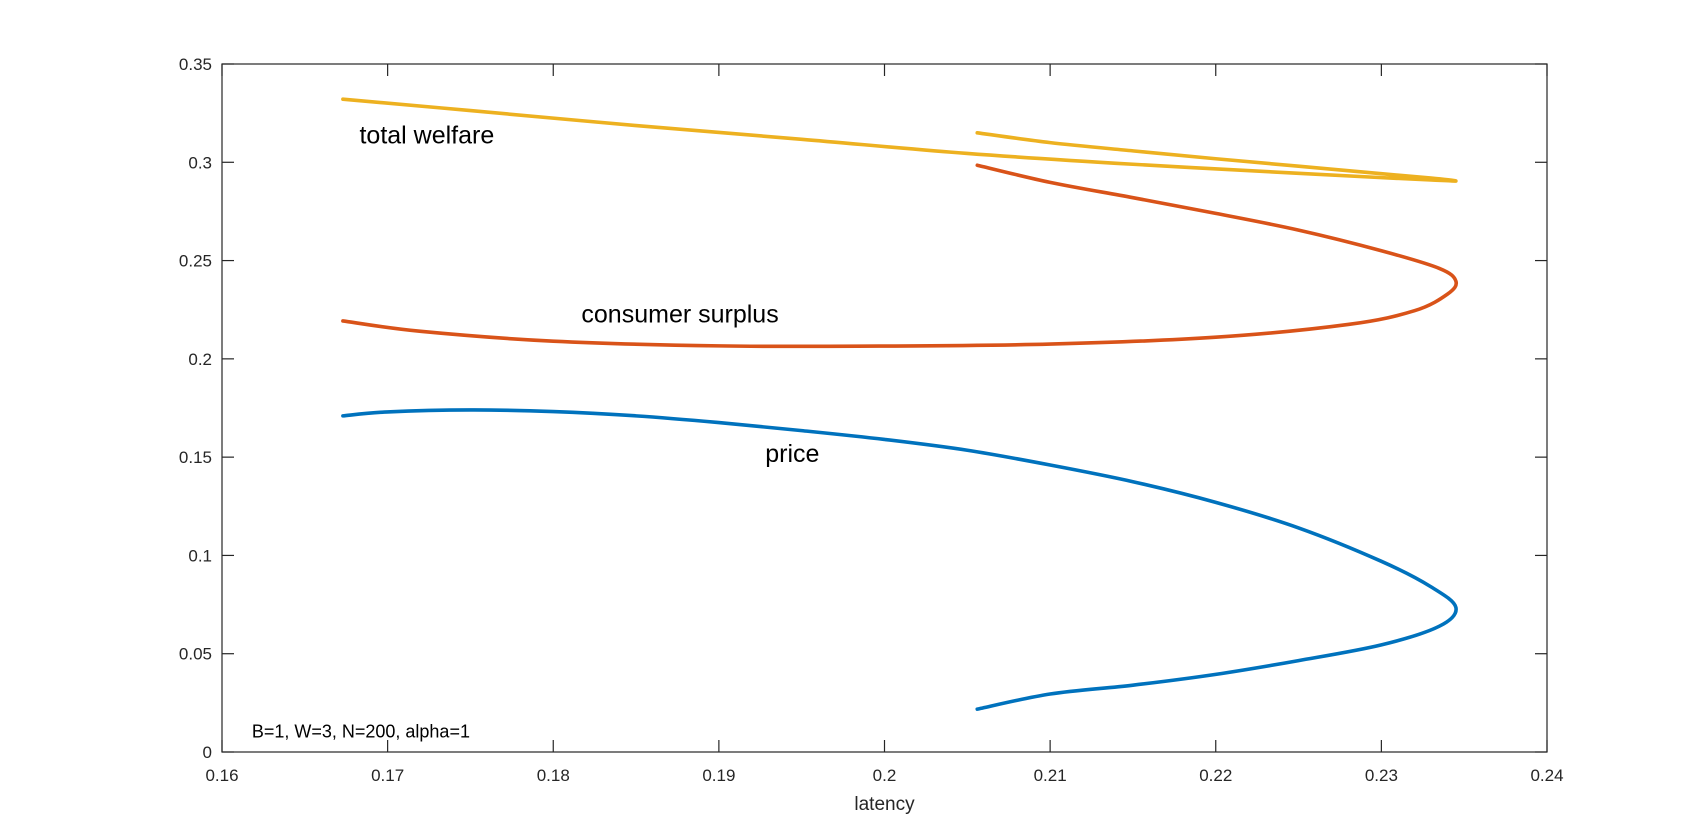 Image resolution: width=1698 pixels, height=840 pixels. Describe the element at coordinates (885, 775) in the screenshot. I see `x-tick-label: 0.2` at that location.